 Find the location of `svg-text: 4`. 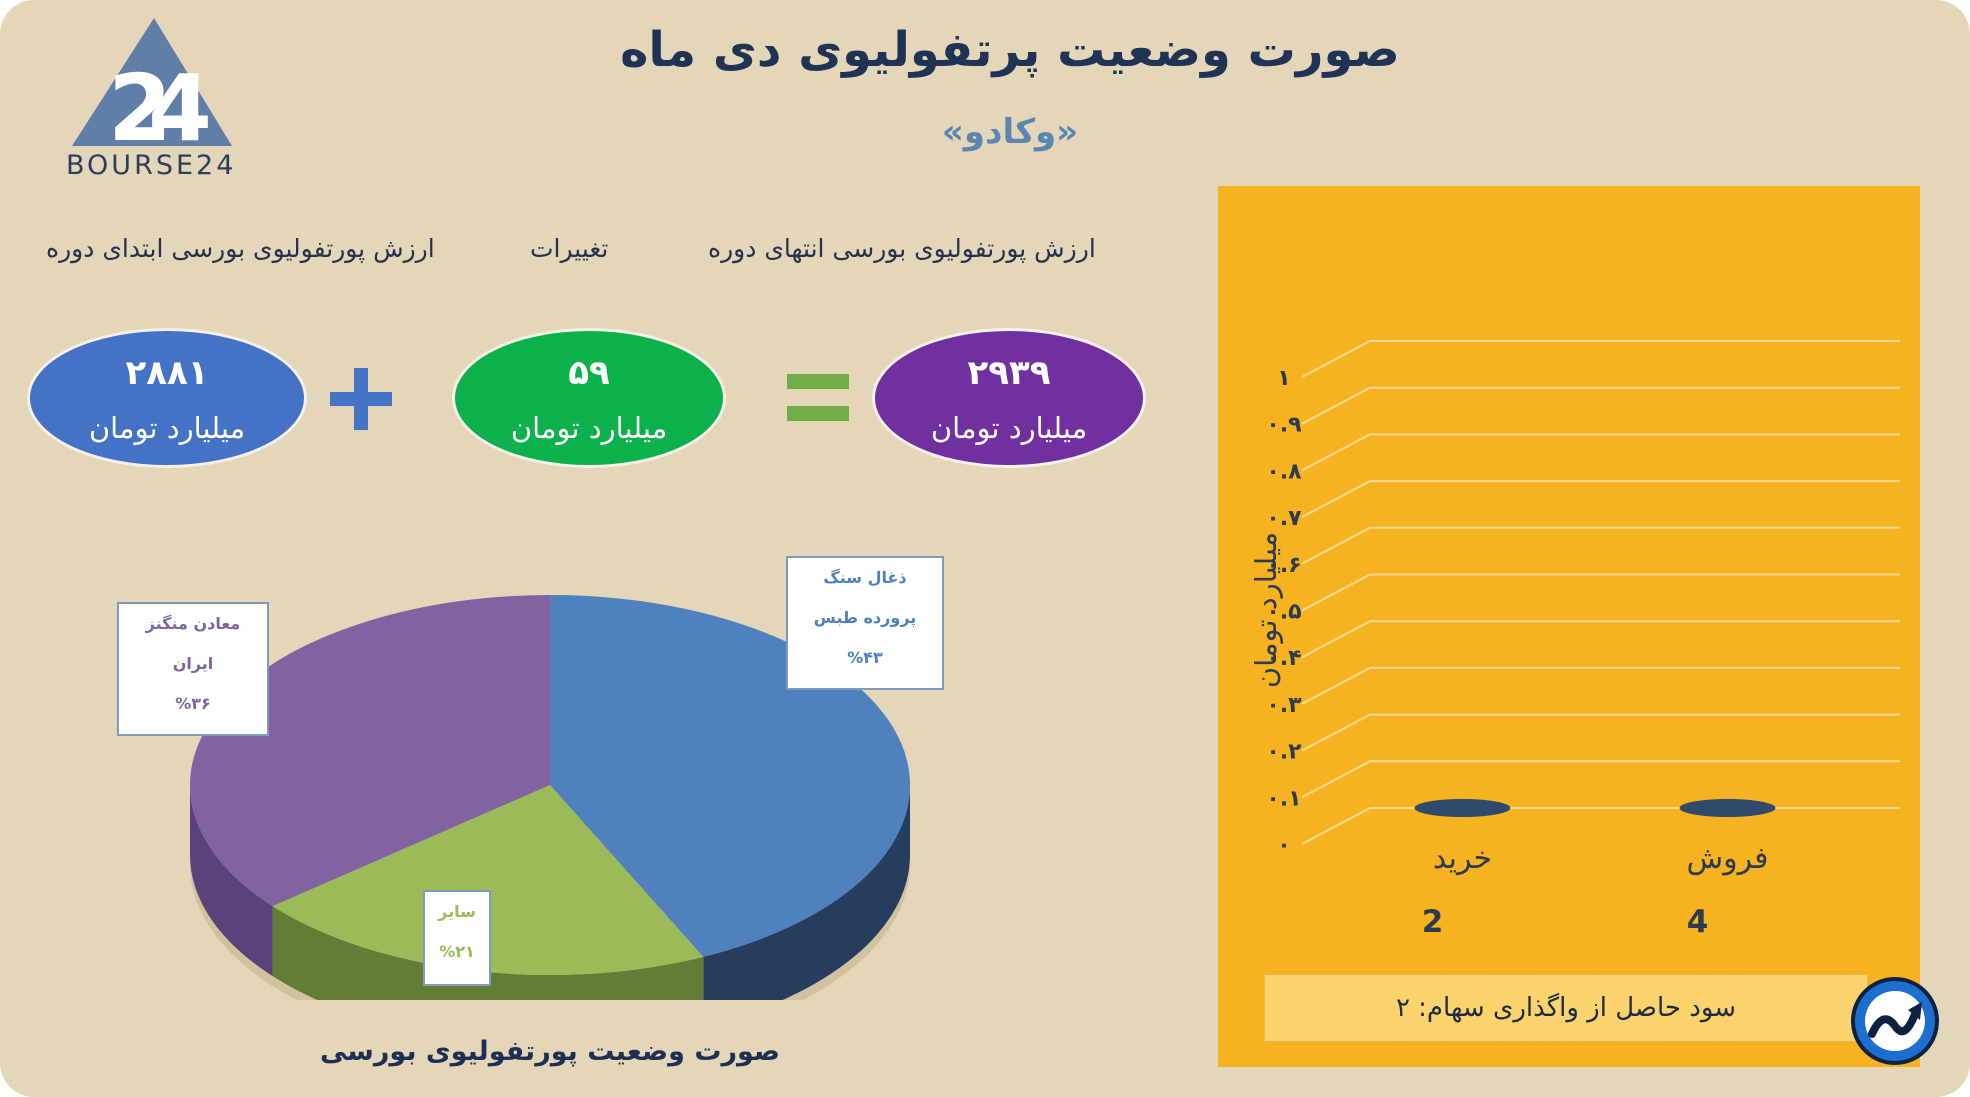

svg-text: 4 is located at coordinates (180, 108).